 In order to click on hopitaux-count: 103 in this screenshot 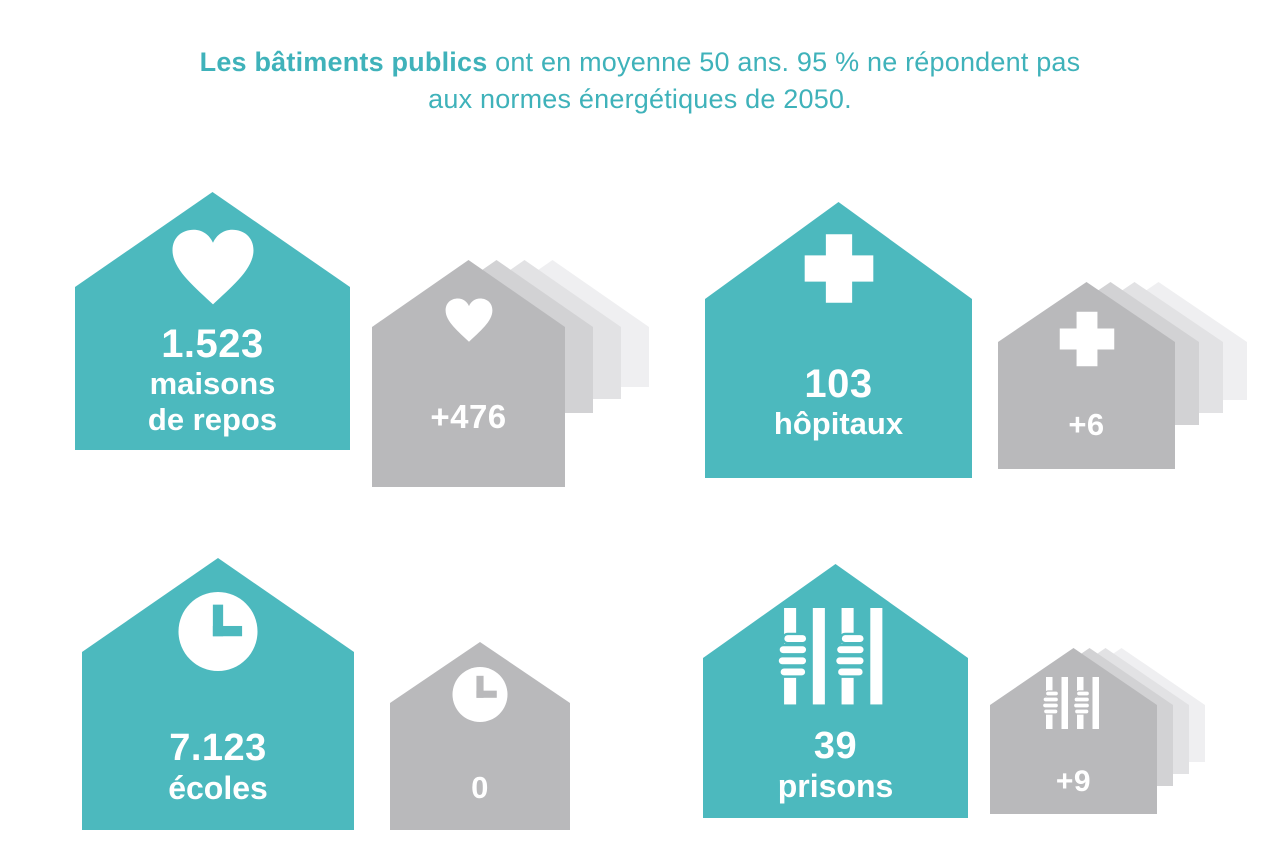, I will do `click(838, 384)`.